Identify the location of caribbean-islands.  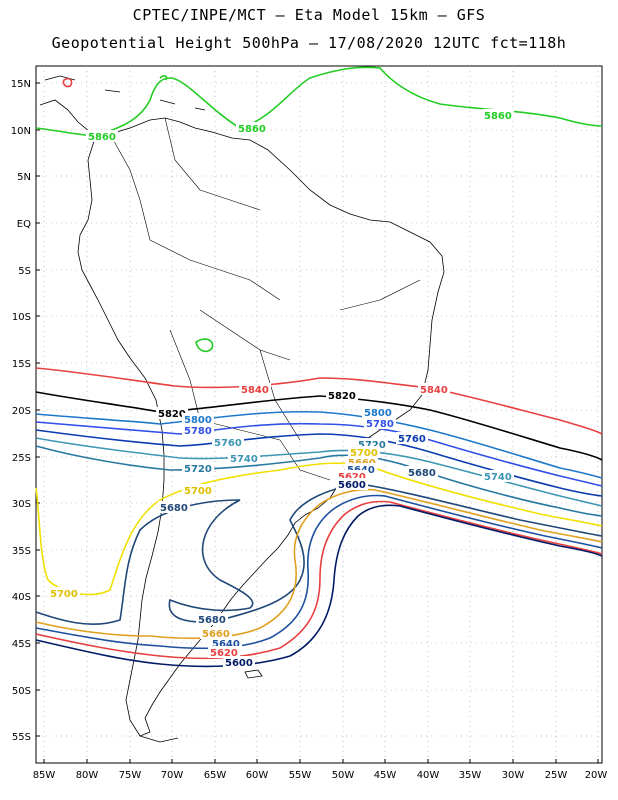
(155, 100).